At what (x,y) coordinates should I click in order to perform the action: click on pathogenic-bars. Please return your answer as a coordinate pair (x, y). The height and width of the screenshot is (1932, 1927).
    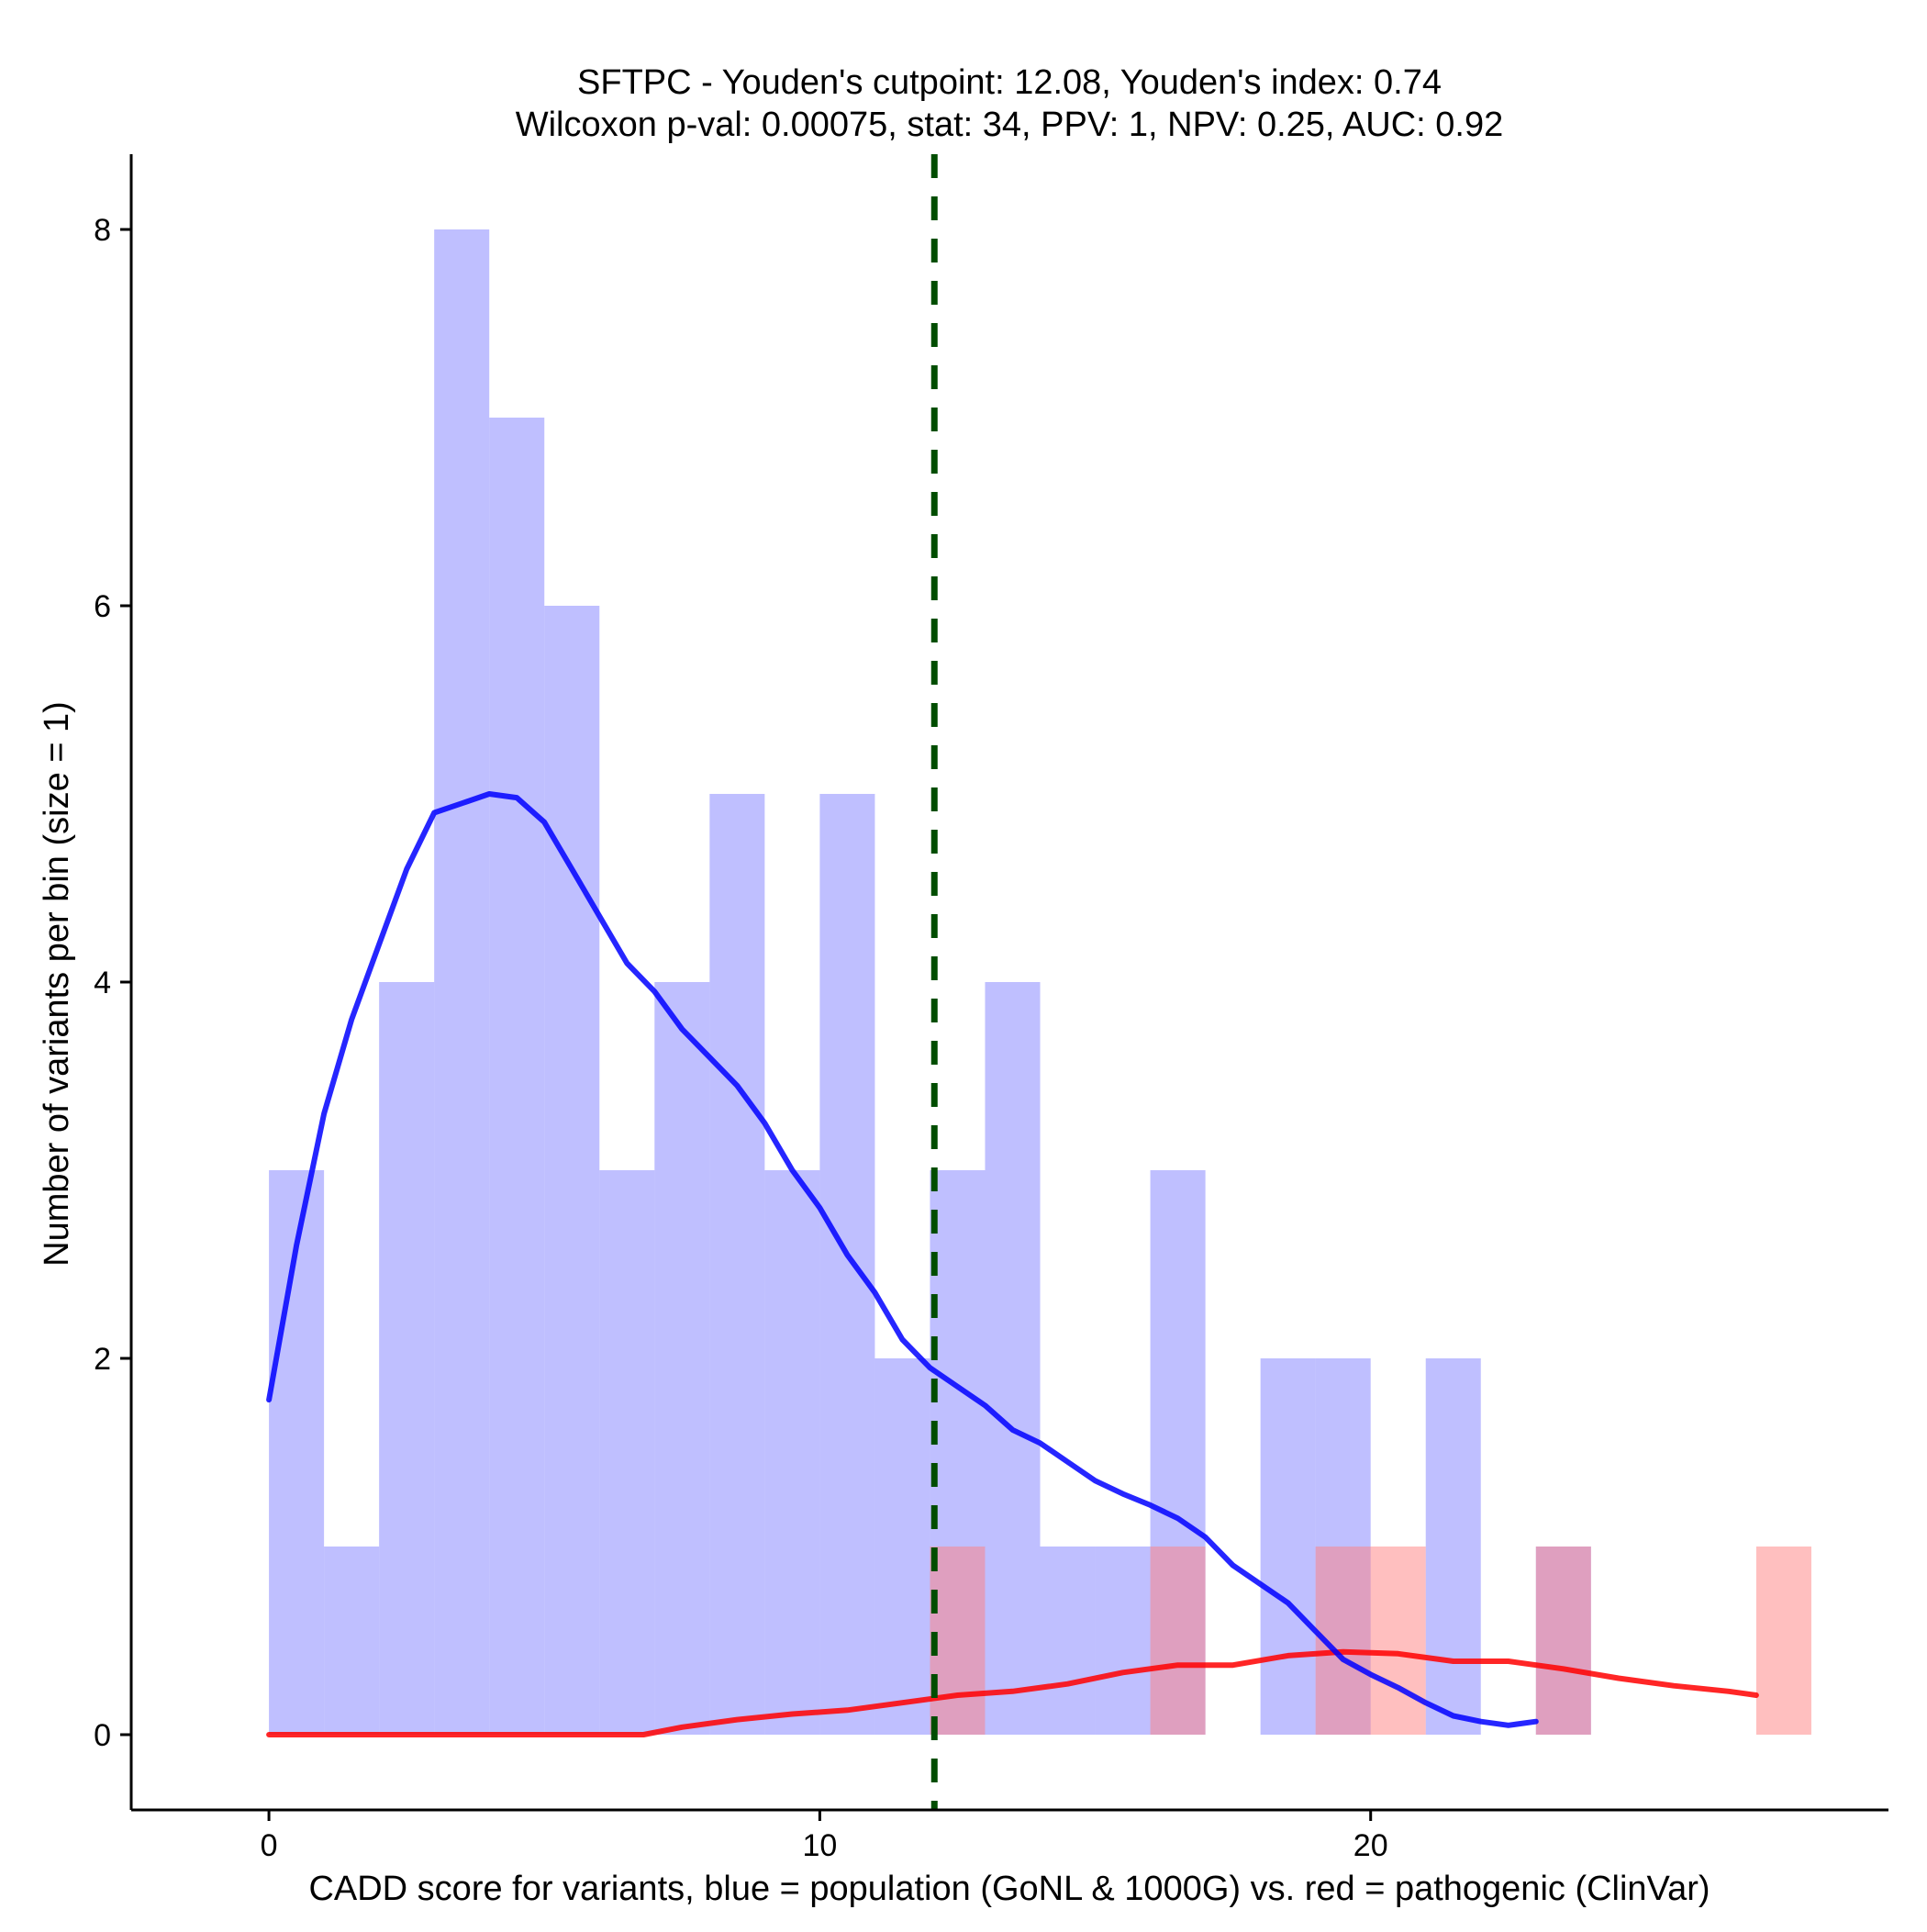
    Looking at the image, I should click on (1370, 1641).